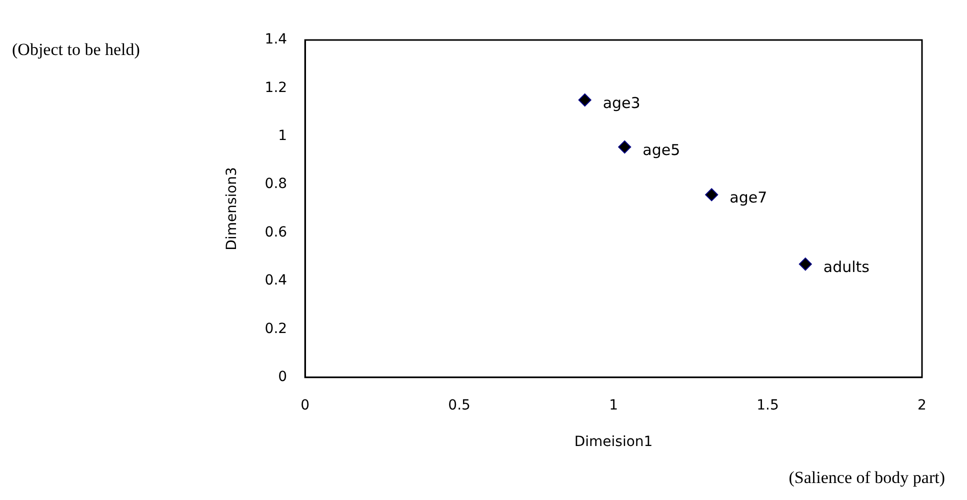  What do you see at coordinates (767, 405) in the screenshot?
I see `x-tick-label: 1.5` at bounding box center [767, 405].